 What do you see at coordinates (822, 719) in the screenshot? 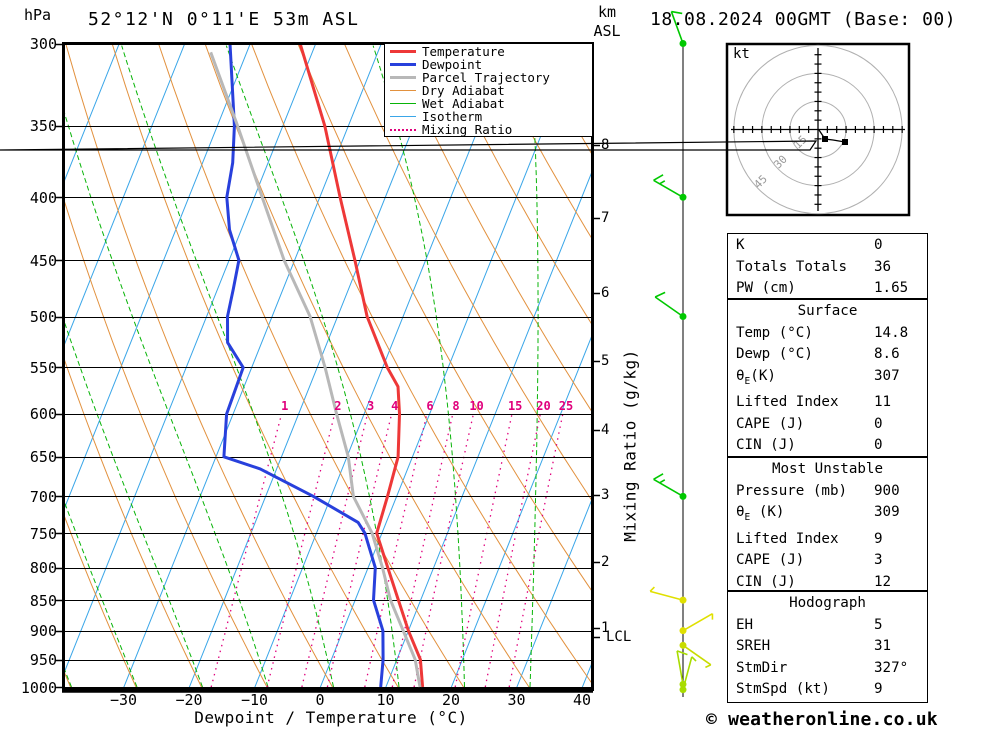
I see `copyright-notice: © weatheronline.co.uk` at bounding box center [822, 719].